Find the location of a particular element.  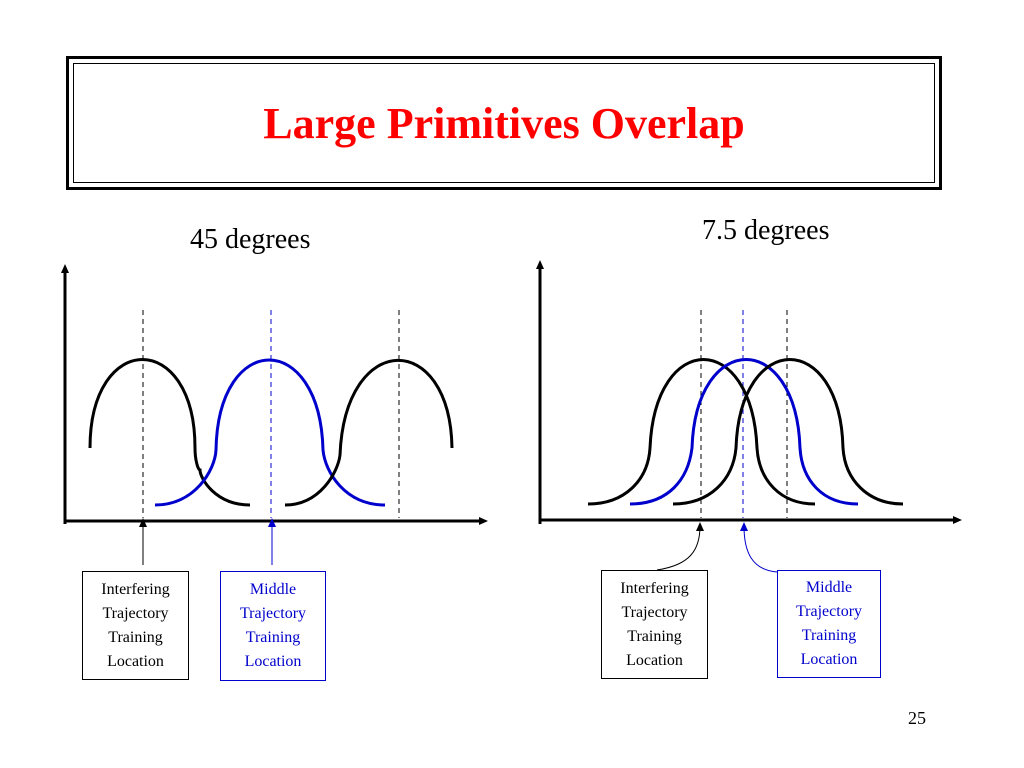

left-middle-location-label: Middle Trajectory Training Location is located at coordinates (273, 626).